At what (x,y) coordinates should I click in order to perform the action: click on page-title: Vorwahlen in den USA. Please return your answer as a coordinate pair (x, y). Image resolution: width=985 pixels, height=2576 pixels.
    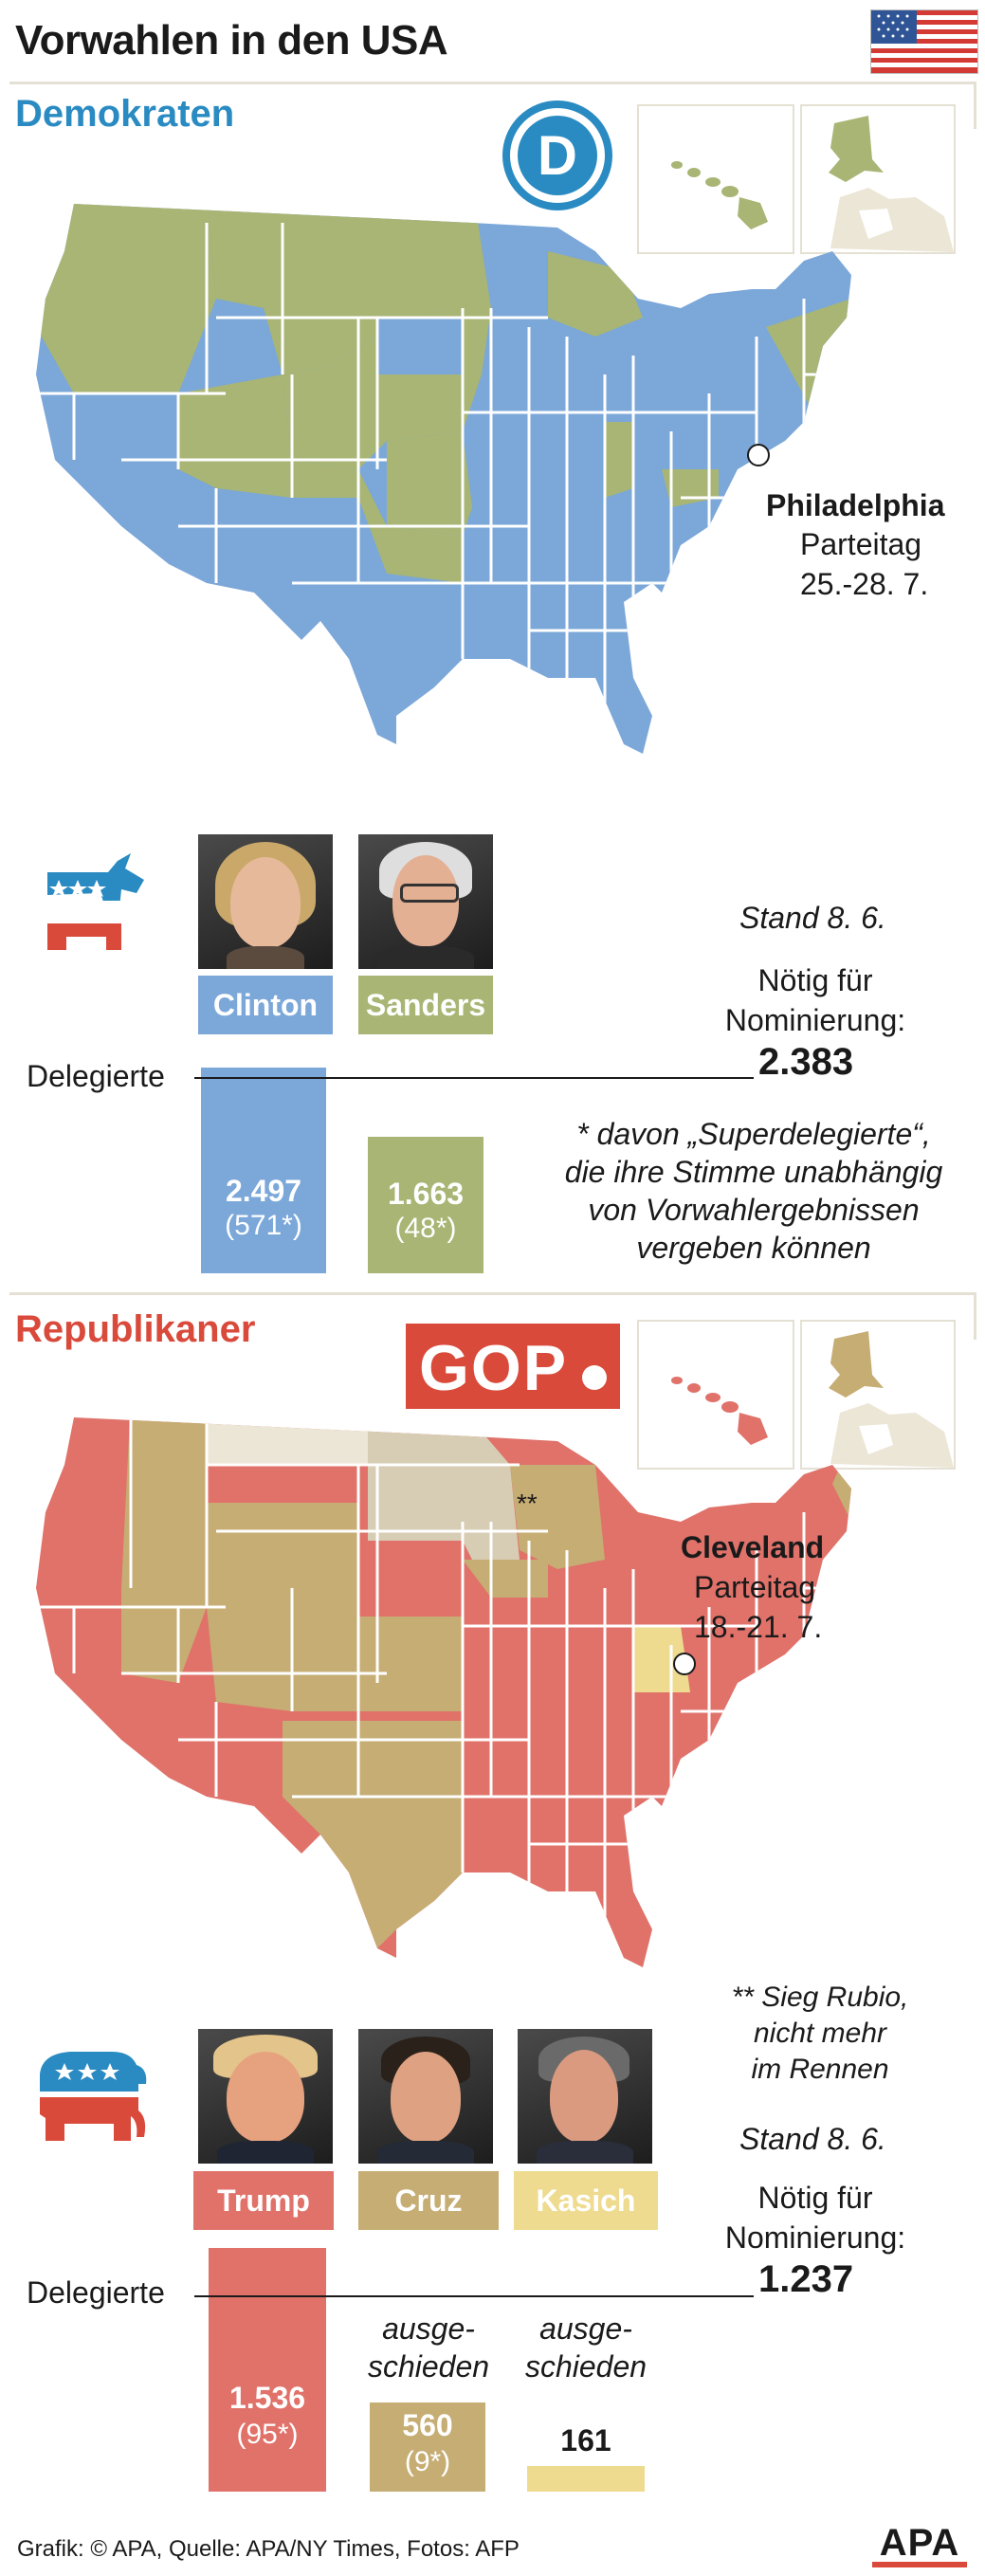
    Looking at the image, I should click on (231, 40).